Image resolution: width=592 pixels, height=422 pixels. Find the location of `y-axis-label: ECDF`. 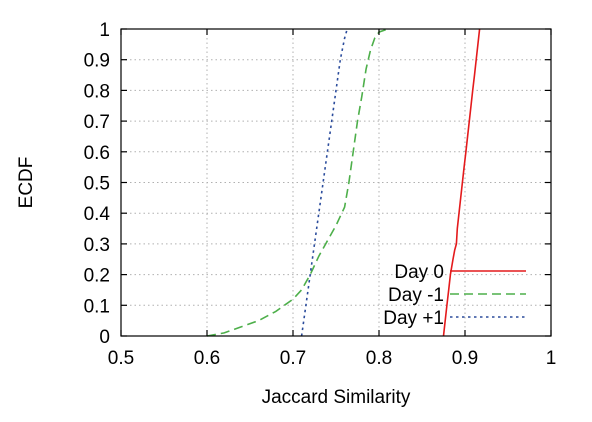

y-axis-label: ECDF is located at coordinates (26, 183).